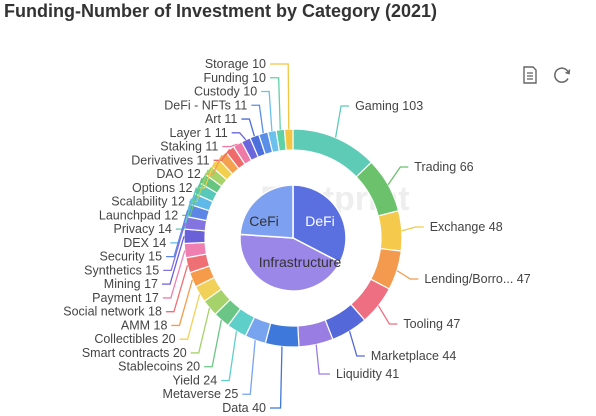 The width and height of the screenshot is (596, 416). What do you see at coordinates (562, 75) in the screenshot?
I see `restore-icon` at bounding box center [562, 75].